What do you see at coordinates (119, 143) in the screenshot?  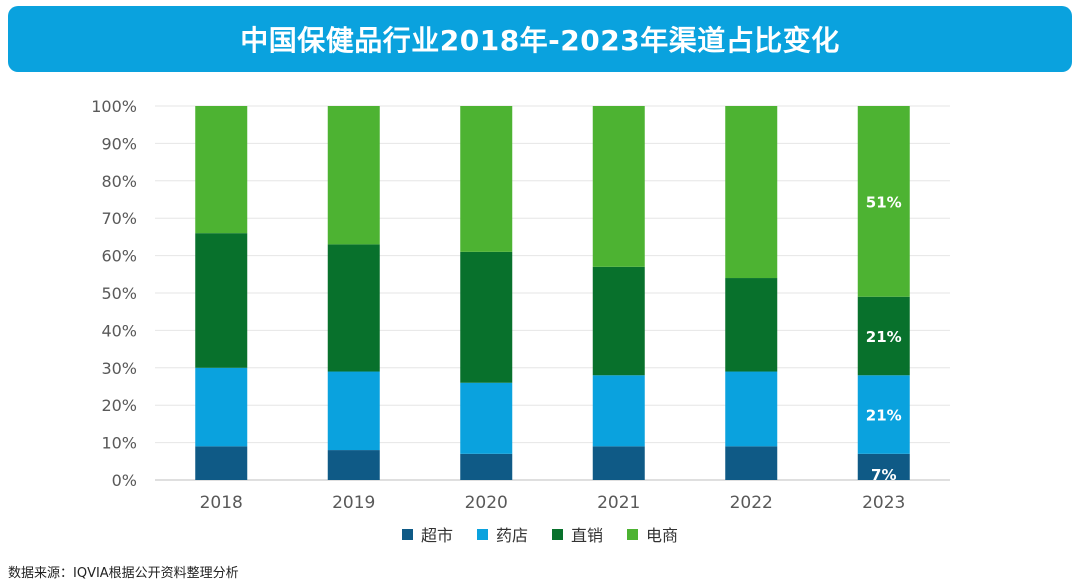 I see `y-tick-label: 90%` at bounding box center [119, 143].